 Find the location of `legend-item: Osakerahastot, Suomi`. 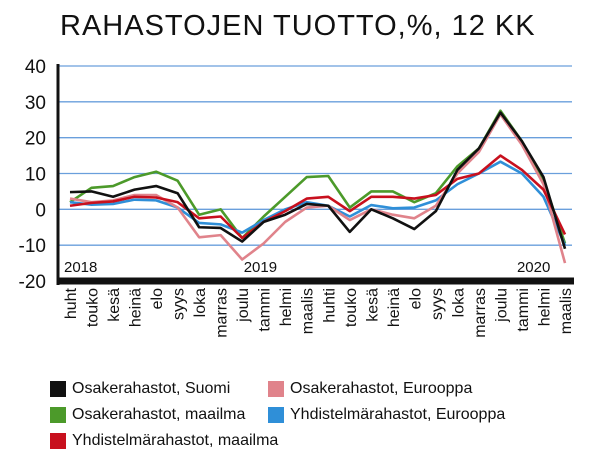

legend-item: Osakerahastot, Suomi is located at coordinates (140, 389).